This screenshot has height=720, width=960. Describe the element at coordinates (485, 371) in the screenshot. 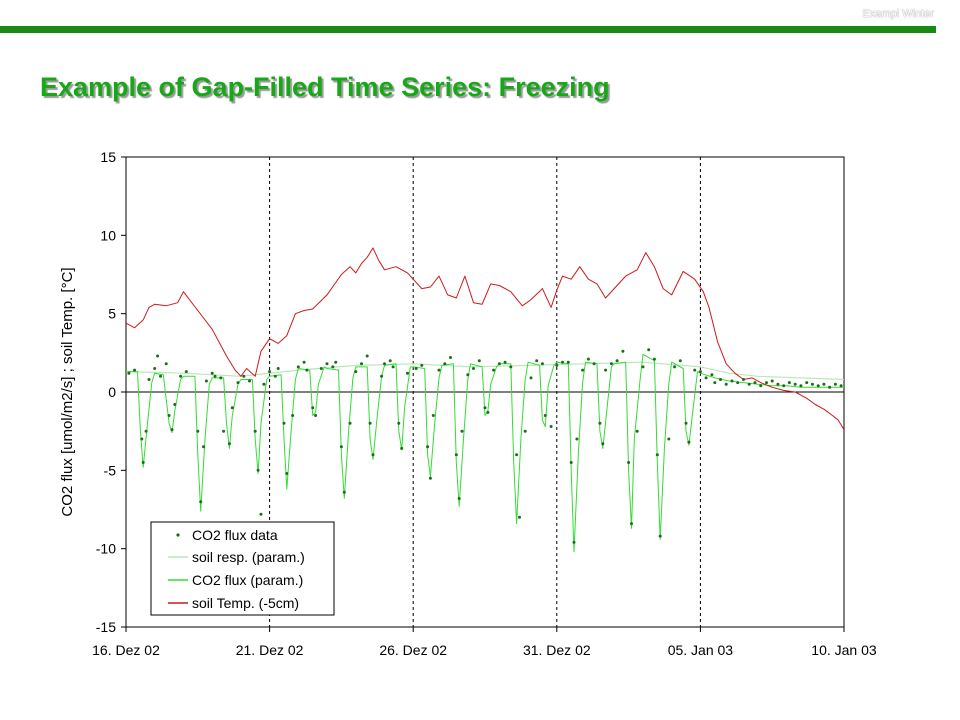

I see `soil-resp-line` at that location.